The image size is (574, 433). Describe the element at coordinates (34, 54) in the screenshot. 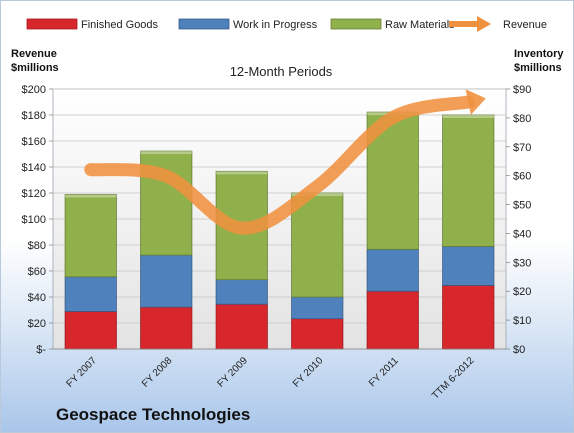

I see `left-axis-label-line1: Revenue` at that location.